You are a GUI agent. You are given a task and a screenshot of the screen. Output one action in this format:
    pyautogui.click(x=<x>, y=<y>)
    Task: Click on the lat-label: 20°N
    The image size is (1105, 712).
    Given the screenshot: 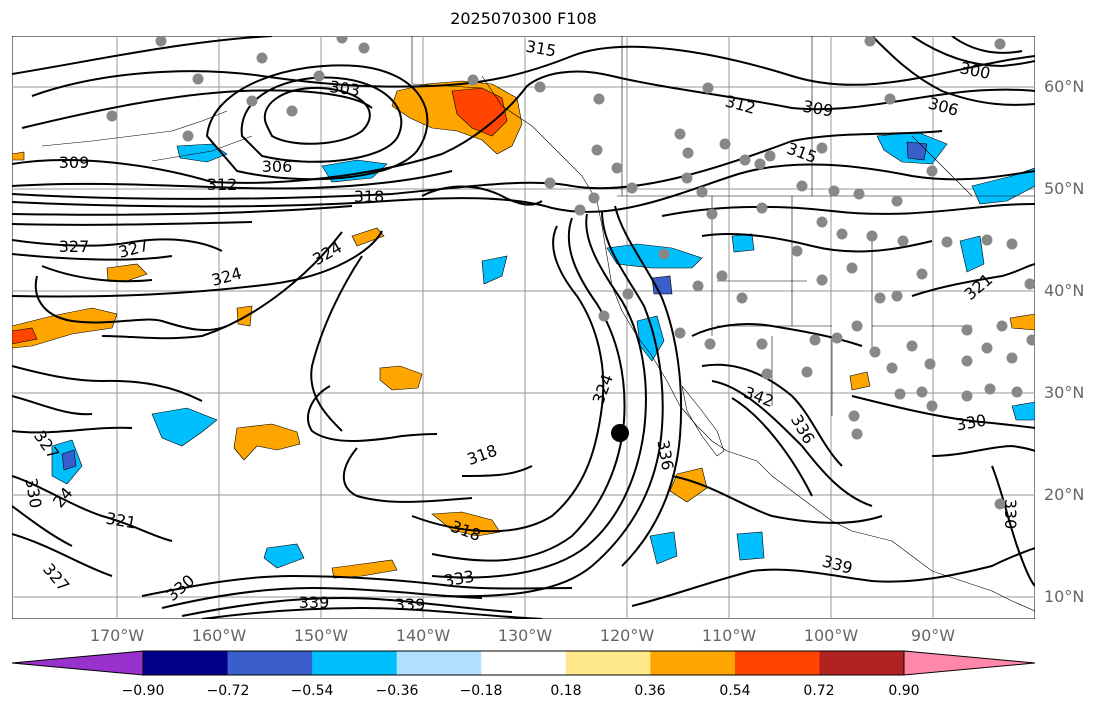 What is the action you would take?
    pyautogui.click(x=1064, y=494)
    